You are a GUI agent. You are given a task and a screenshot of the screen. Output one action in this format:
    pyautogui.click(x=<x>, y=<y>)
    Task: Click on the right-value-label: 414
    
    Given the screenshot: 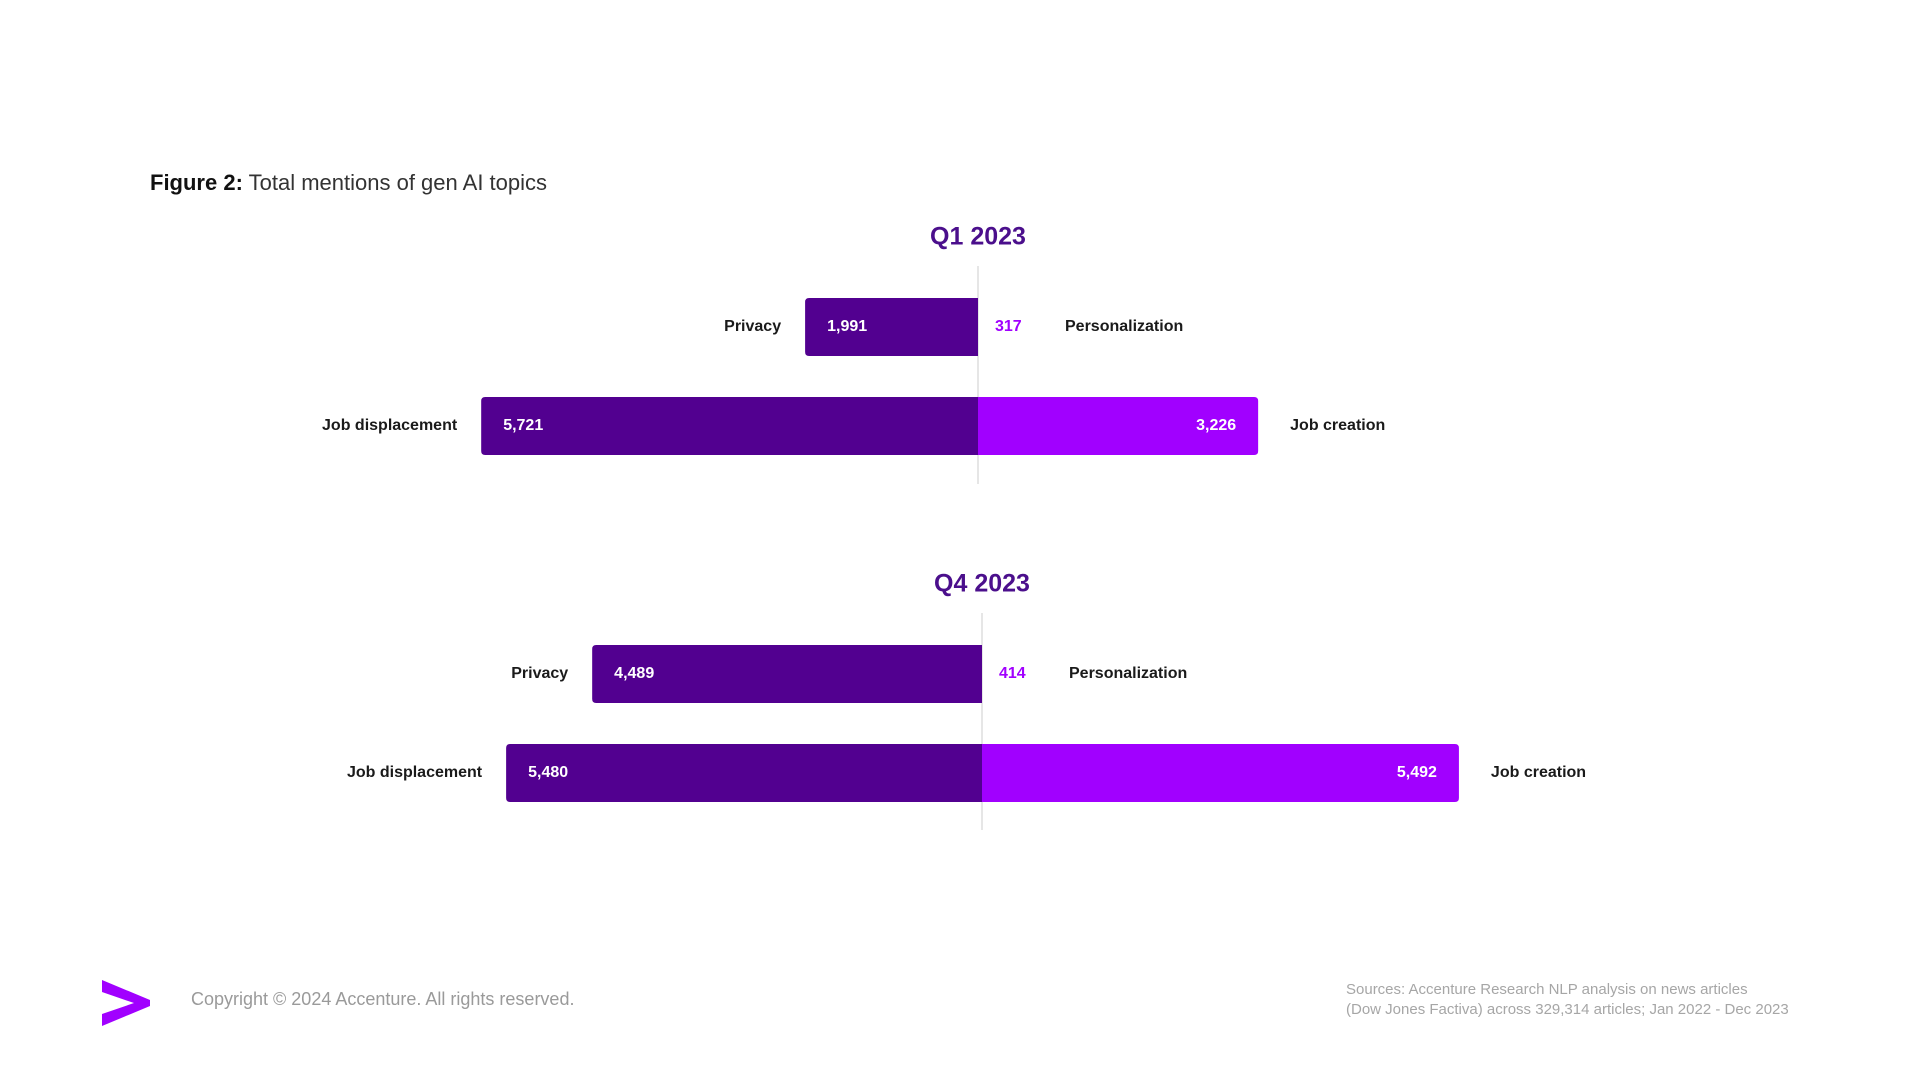 What is the action you would take?
    pyautogui.click(x=1012, y=673)
    